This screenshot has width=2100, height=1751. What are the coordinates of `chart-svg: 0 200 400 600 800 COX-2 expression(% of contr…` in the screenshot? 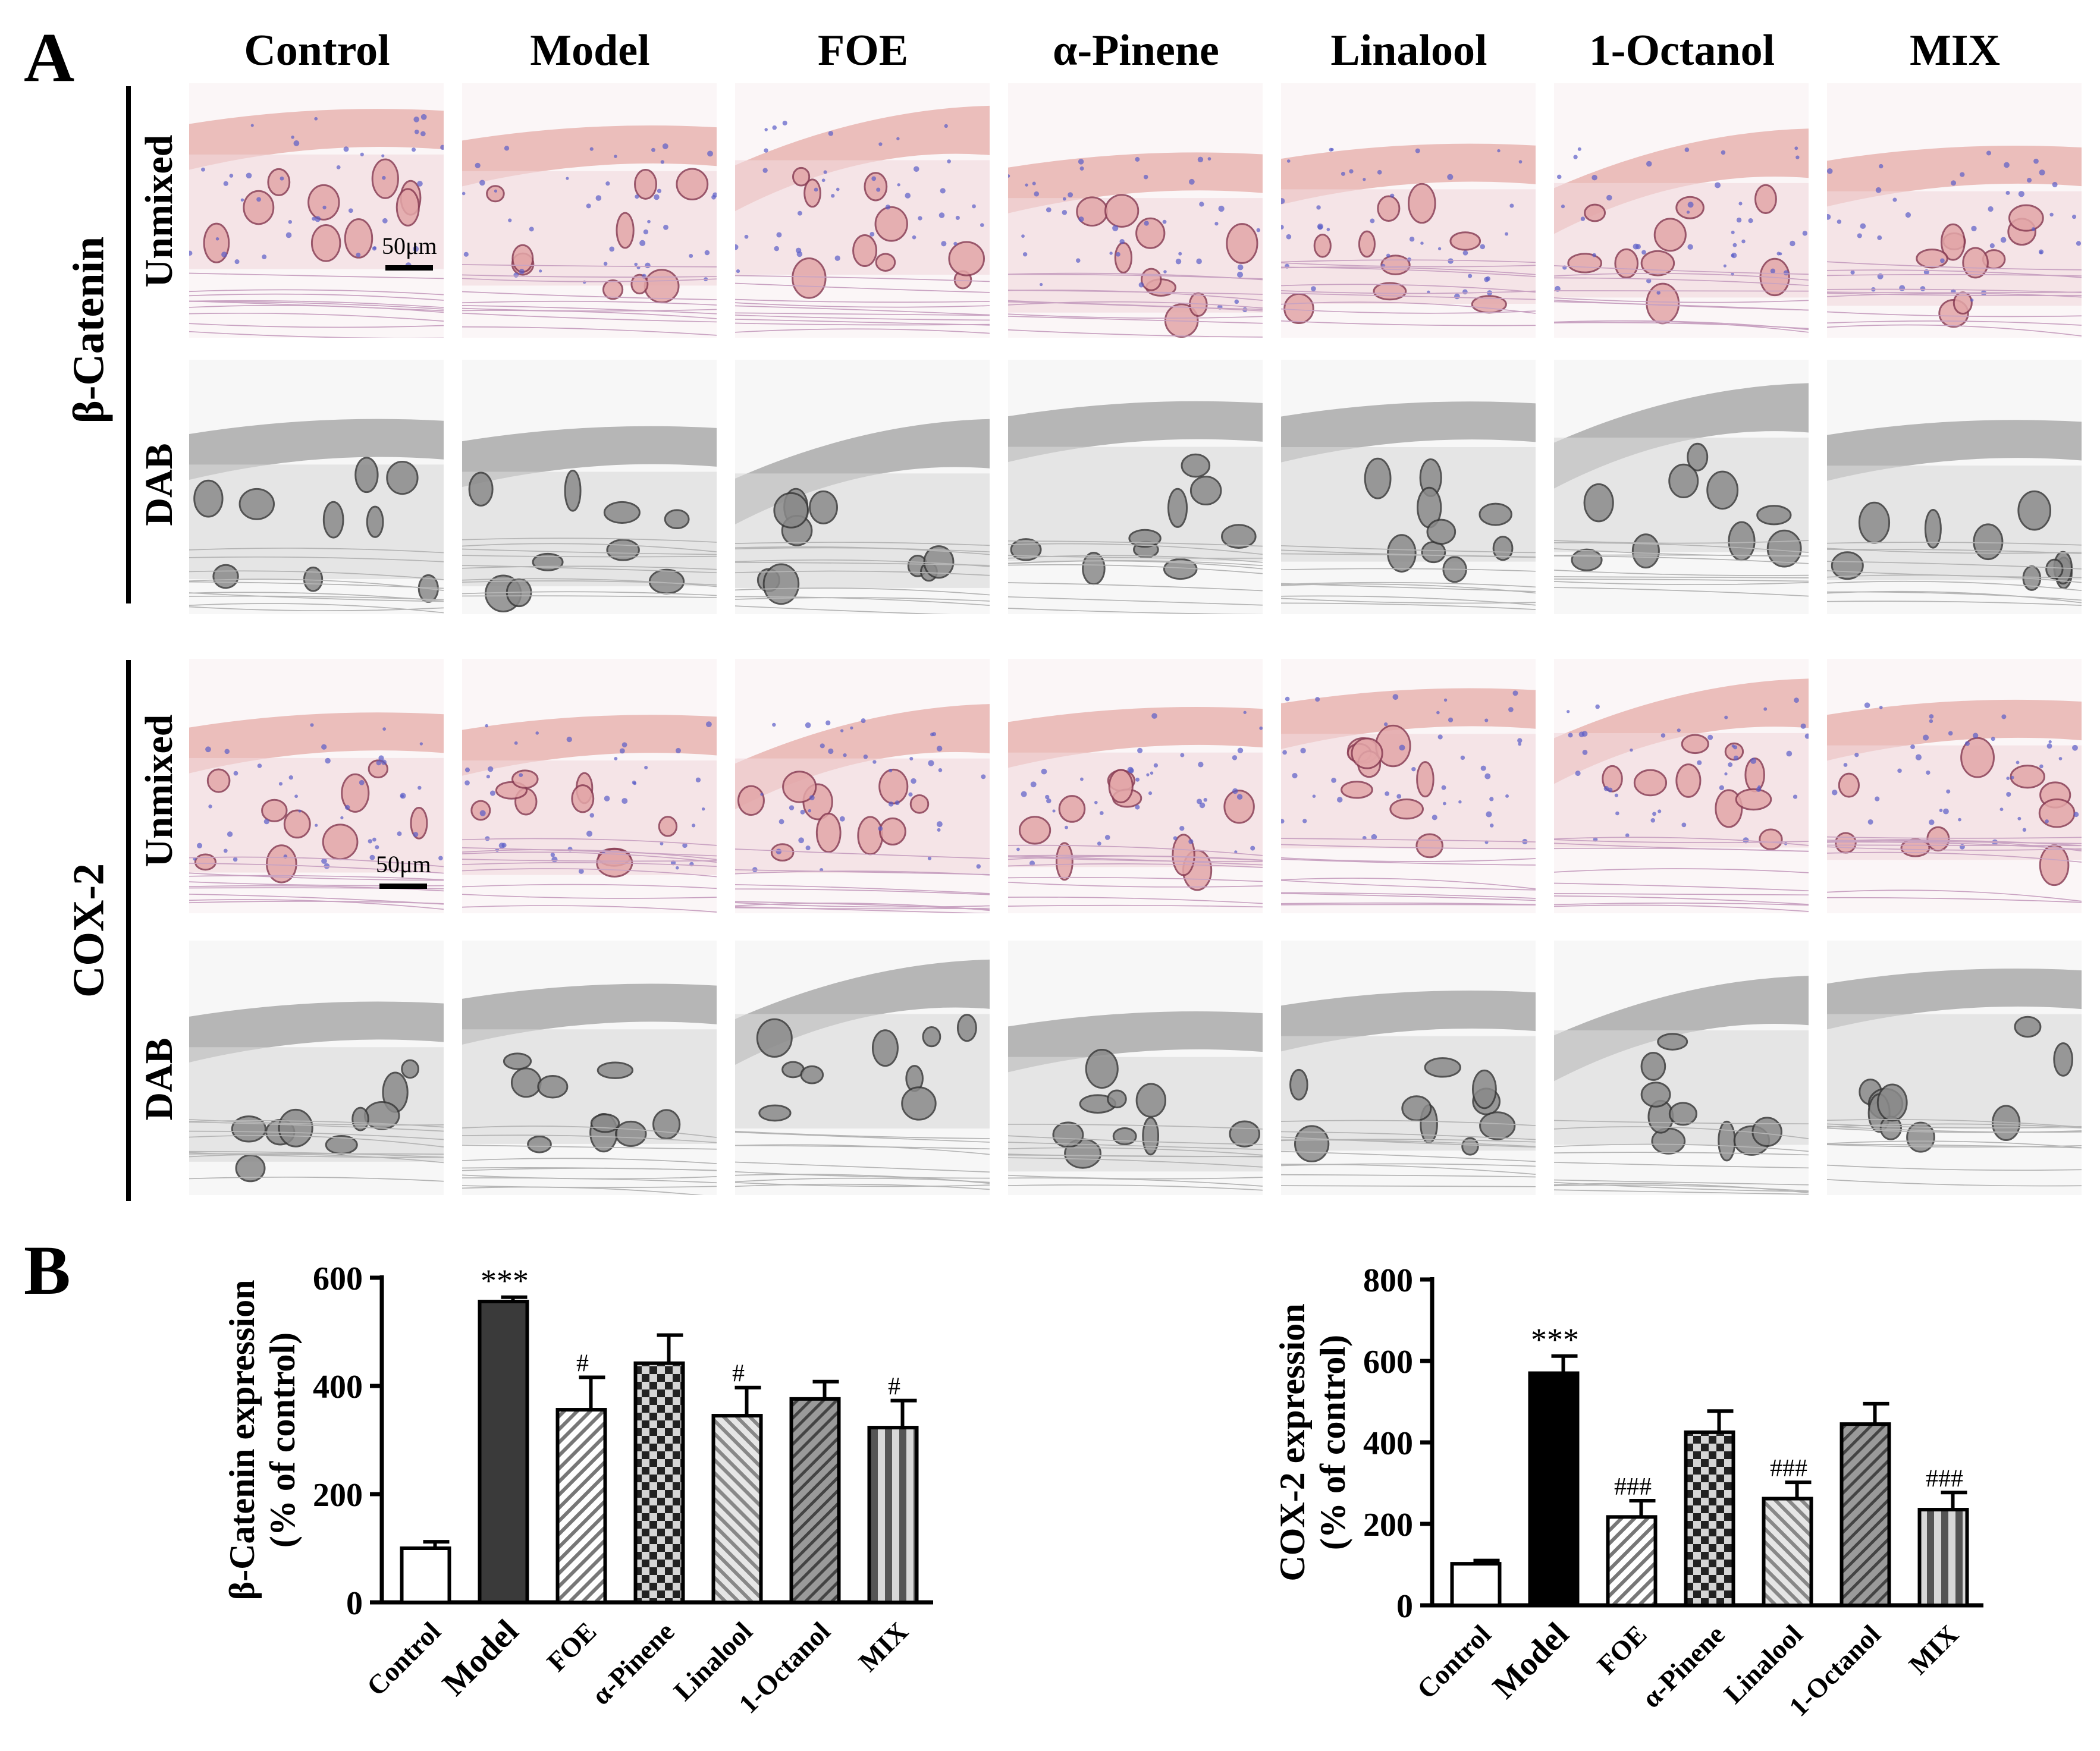 It's located at (1628, 1492).